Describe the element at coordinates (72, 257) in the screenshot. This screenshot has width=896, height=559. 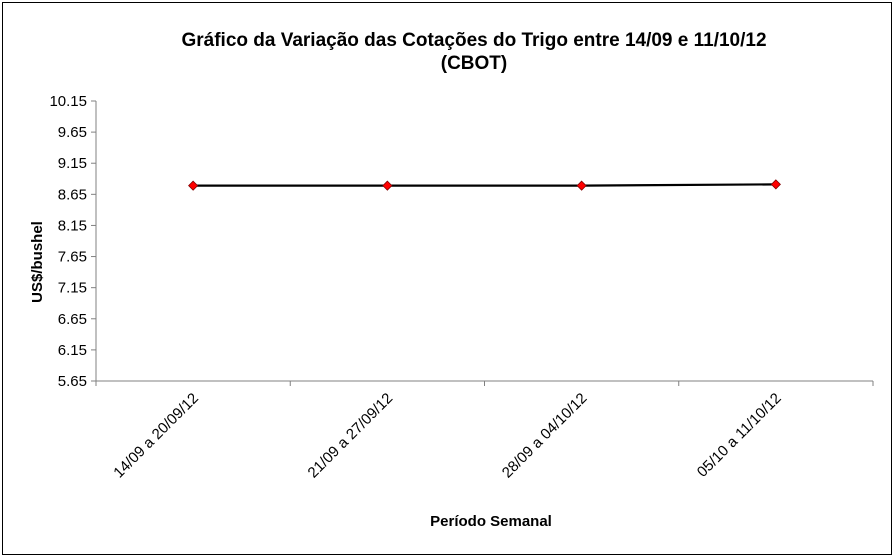
I see `y-tick-label: 7.65` at that location.